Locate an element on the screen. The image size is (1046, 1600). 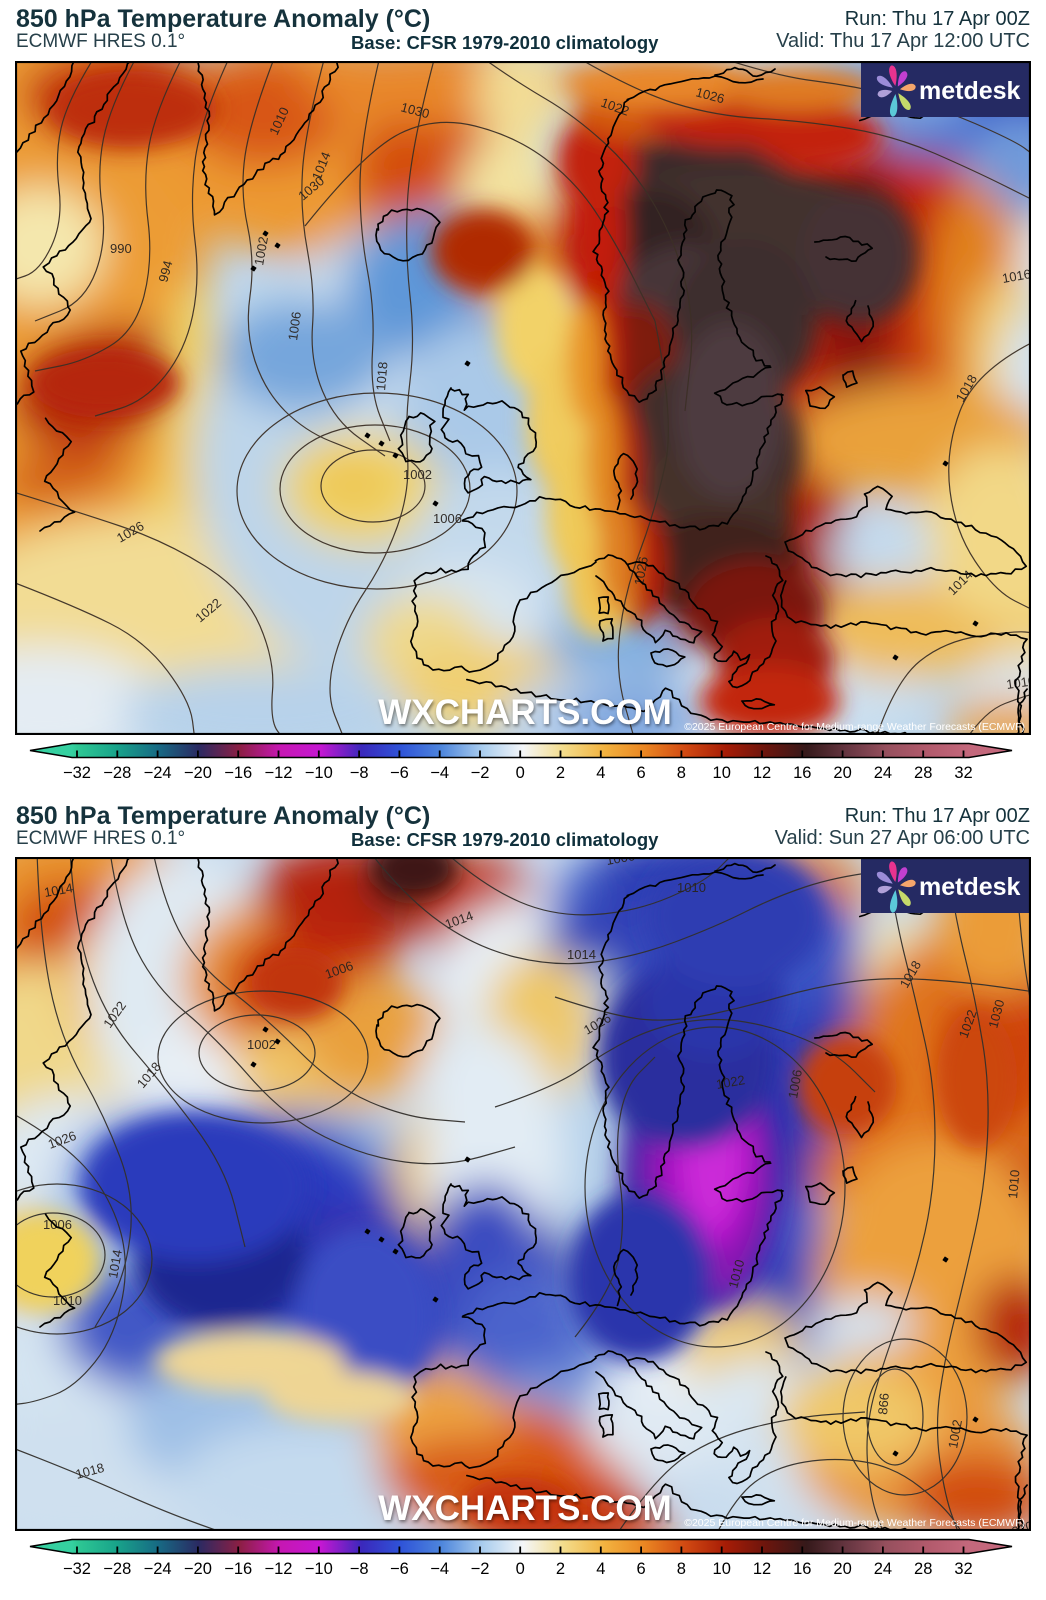
svg-text: 994 is located at coordinates (165, 271).